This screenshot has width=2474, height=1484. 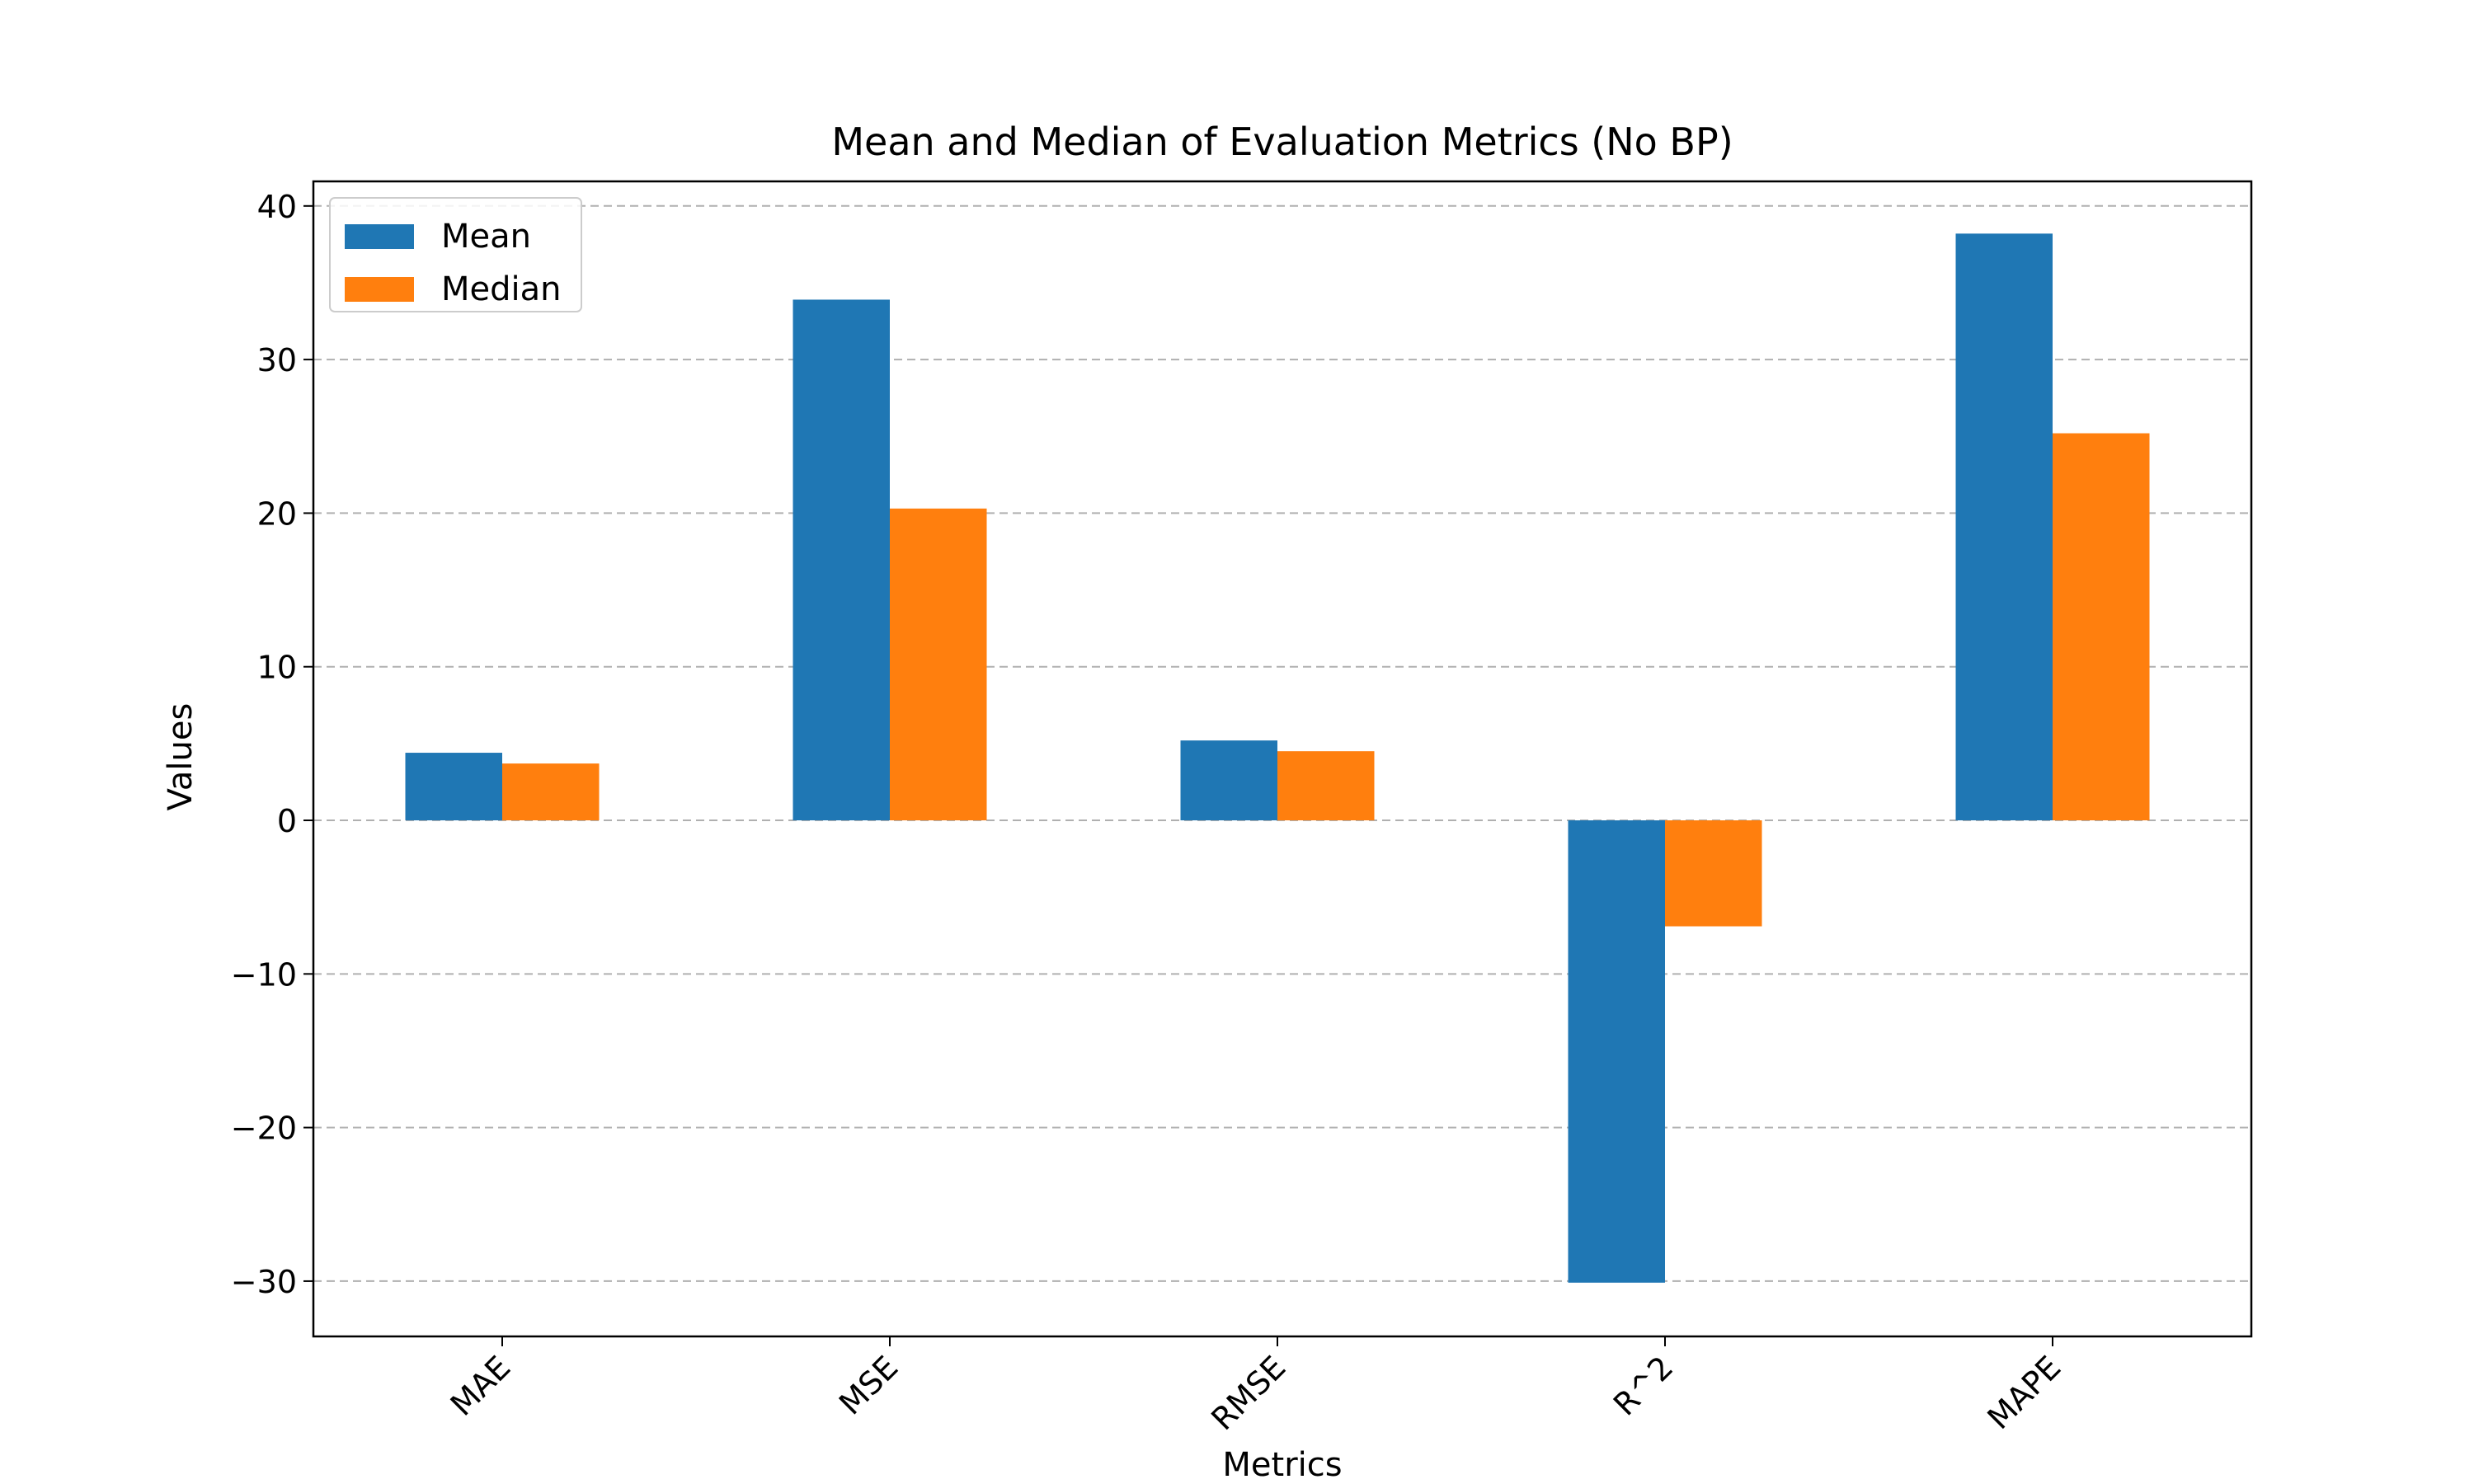 What do you see at coordinates (453, 787) in the screenshot?
I see `bar-mean-mae` at bounding box center [453, 787].